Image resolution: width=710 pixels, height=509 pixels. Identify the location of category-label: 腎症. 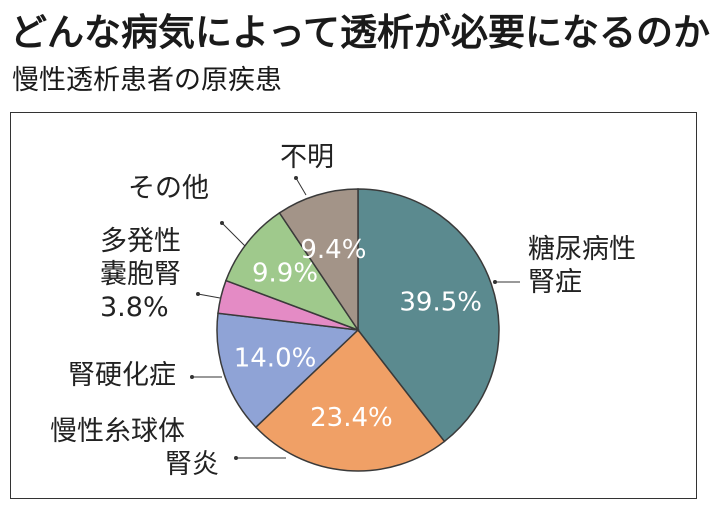
(555, 282).